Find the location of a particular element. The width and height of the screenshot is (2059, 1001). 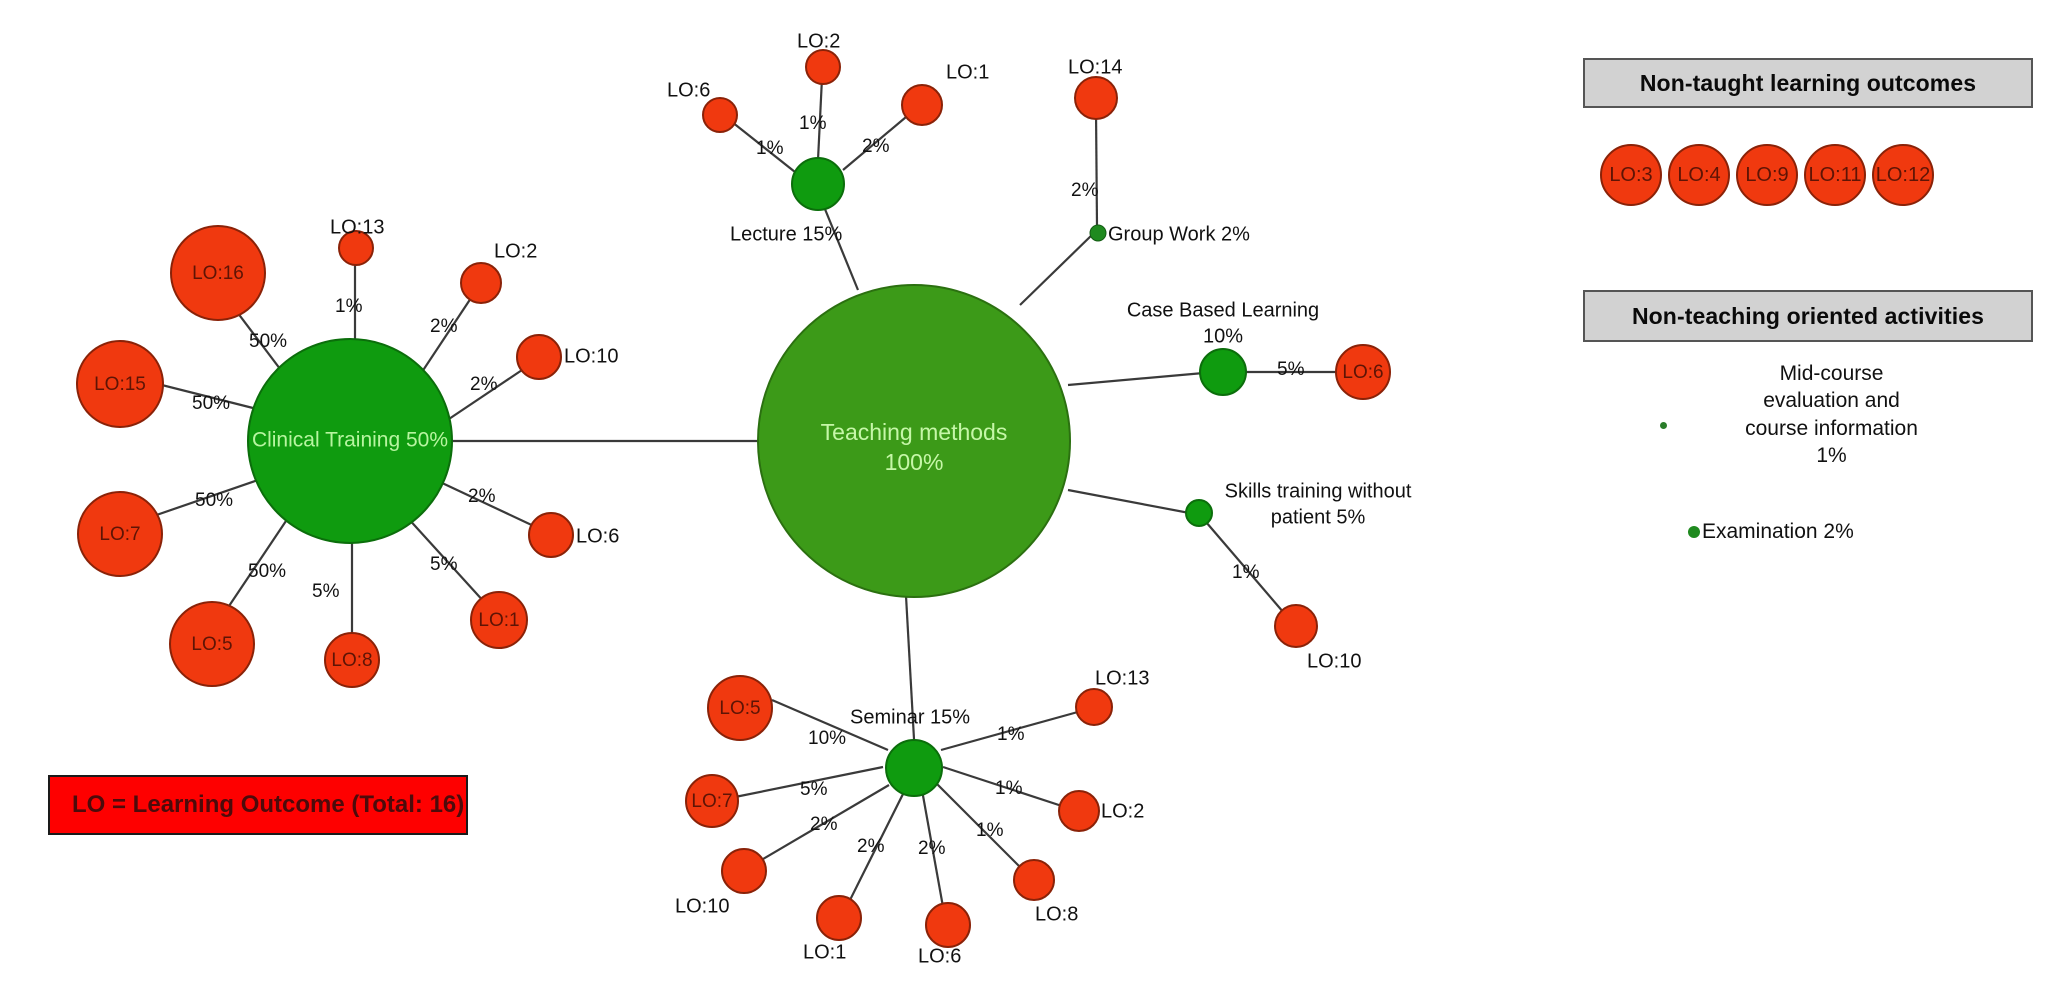

lo7-clinical-label: LO:7 is located at coordinates (119, 534).